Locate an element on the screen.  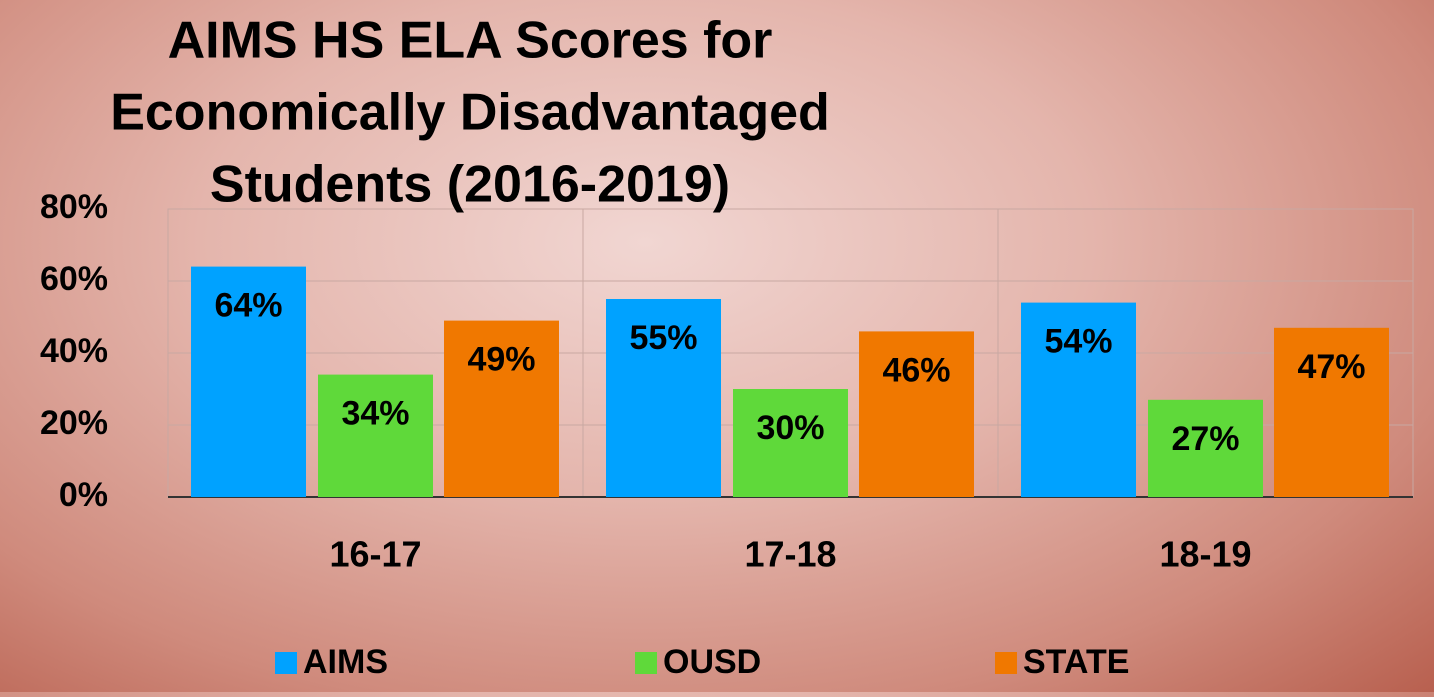
legend-label: OUSD is located at coordinates (712, 662).